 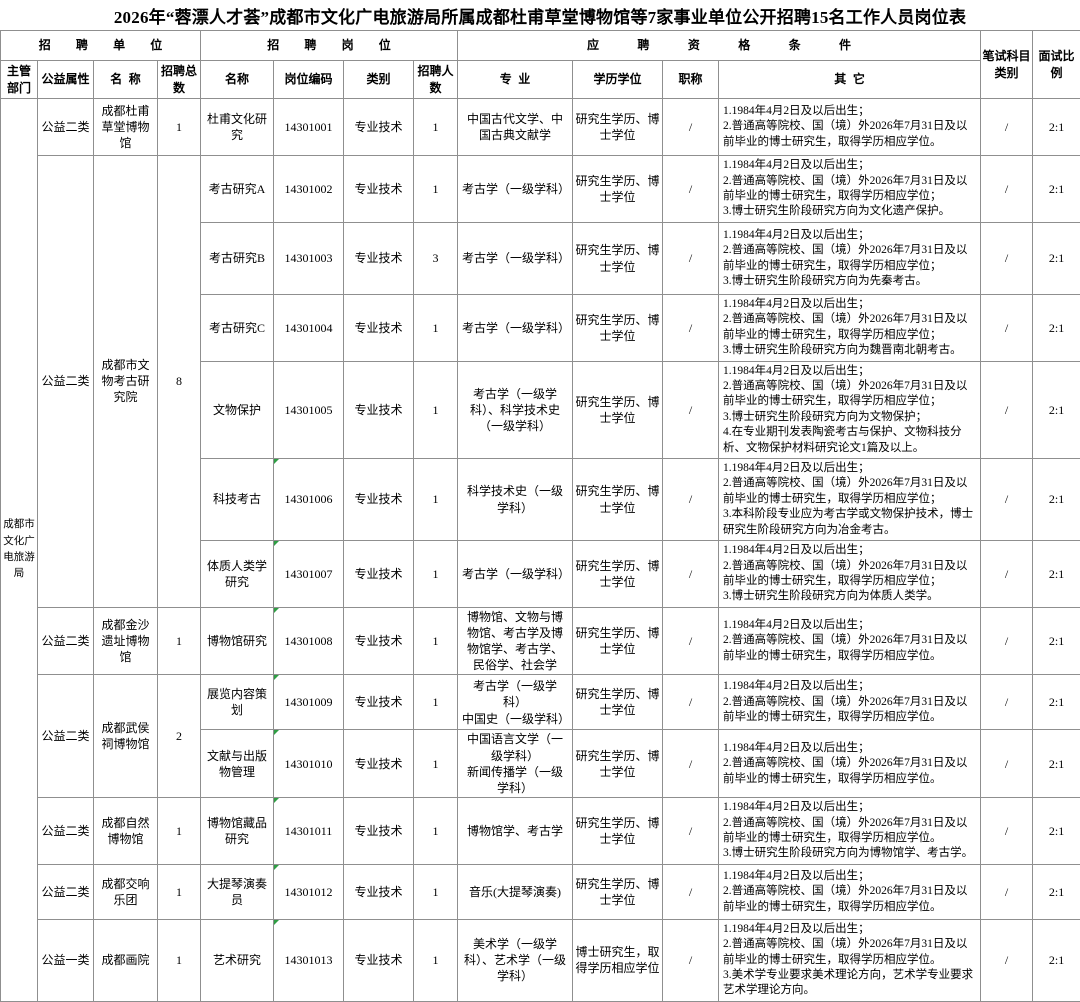 What do you see at coordinates (126, 891) in the screenshot?
I see `cell-unit-name: 成都交响乐团` at bounding box center [126, 891].